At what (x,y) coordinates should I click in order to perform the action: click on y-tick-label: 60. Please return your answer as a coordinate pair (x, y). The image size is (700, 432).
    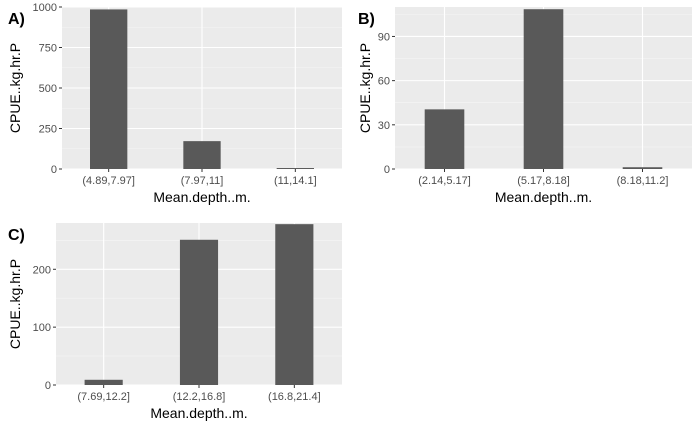
    Looking at the image, I should click on (384, 82).